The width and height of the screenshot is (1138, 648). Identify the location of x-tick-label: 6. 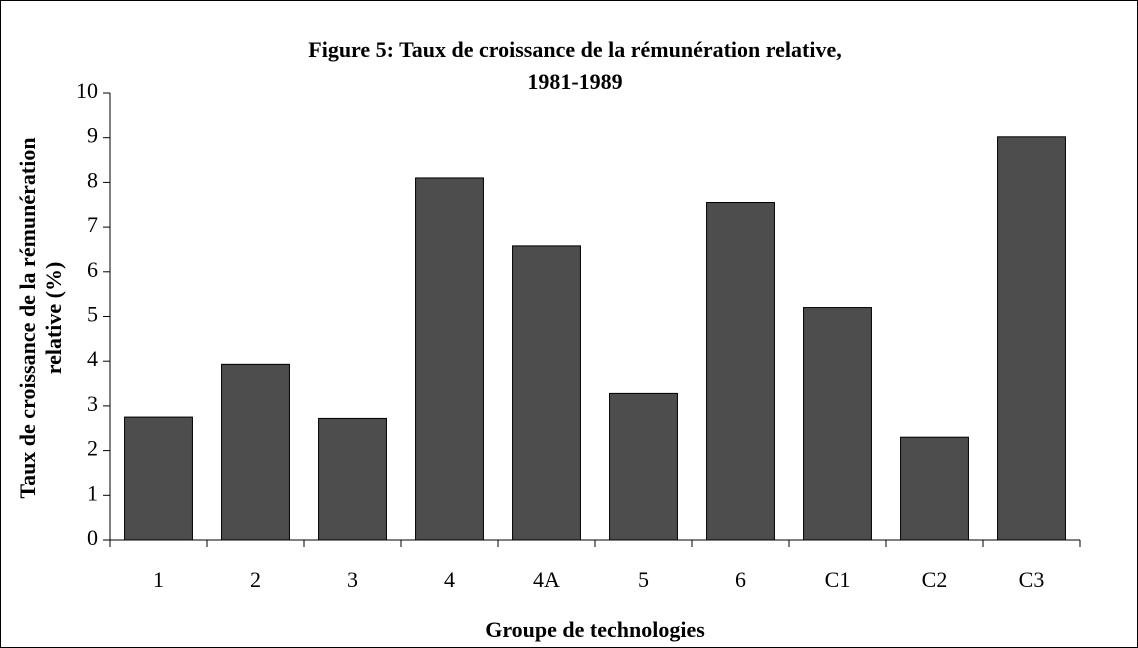
(740, 579).